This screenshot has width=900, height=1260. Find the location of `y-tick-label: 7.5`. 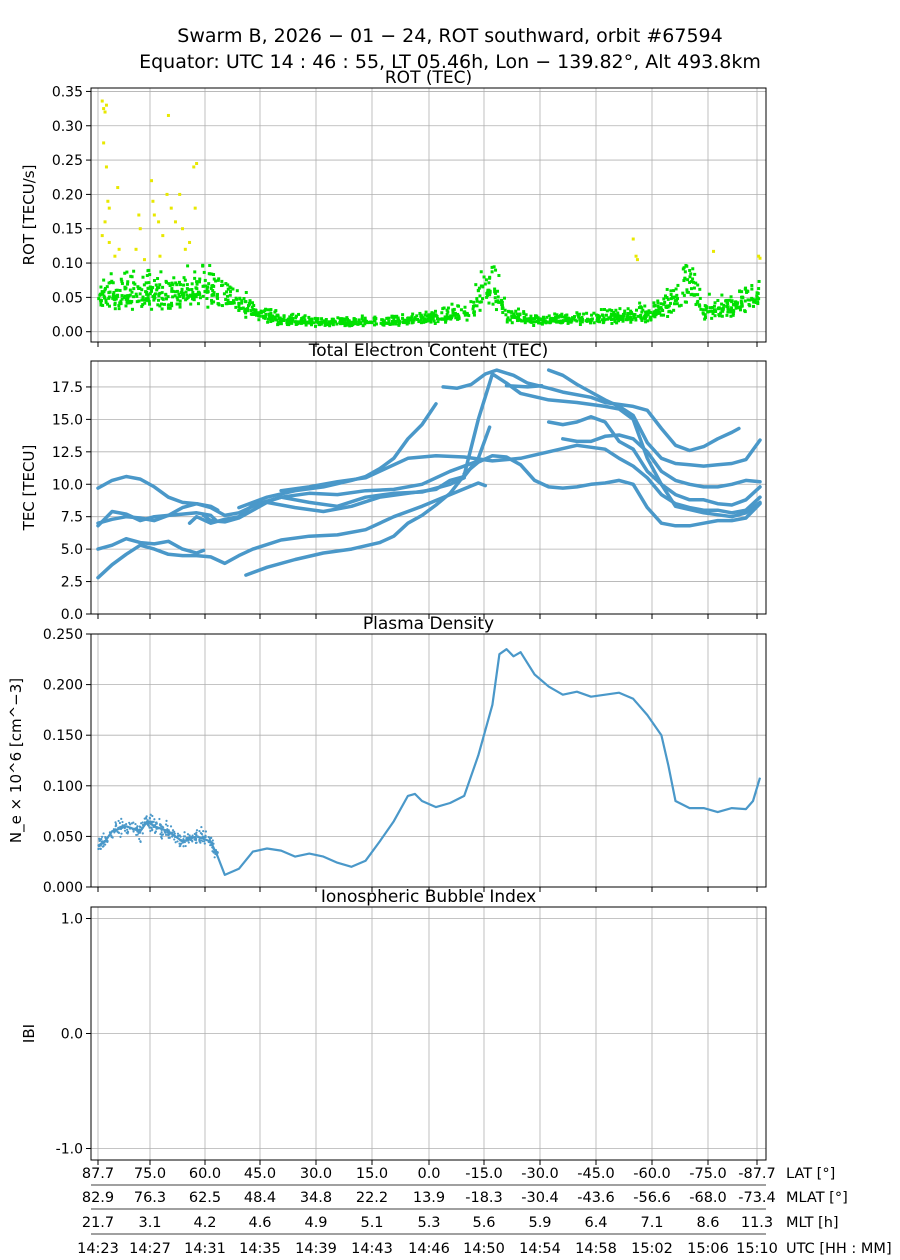

y-tick-label: 7.5 is located at coordinates (72, 518).